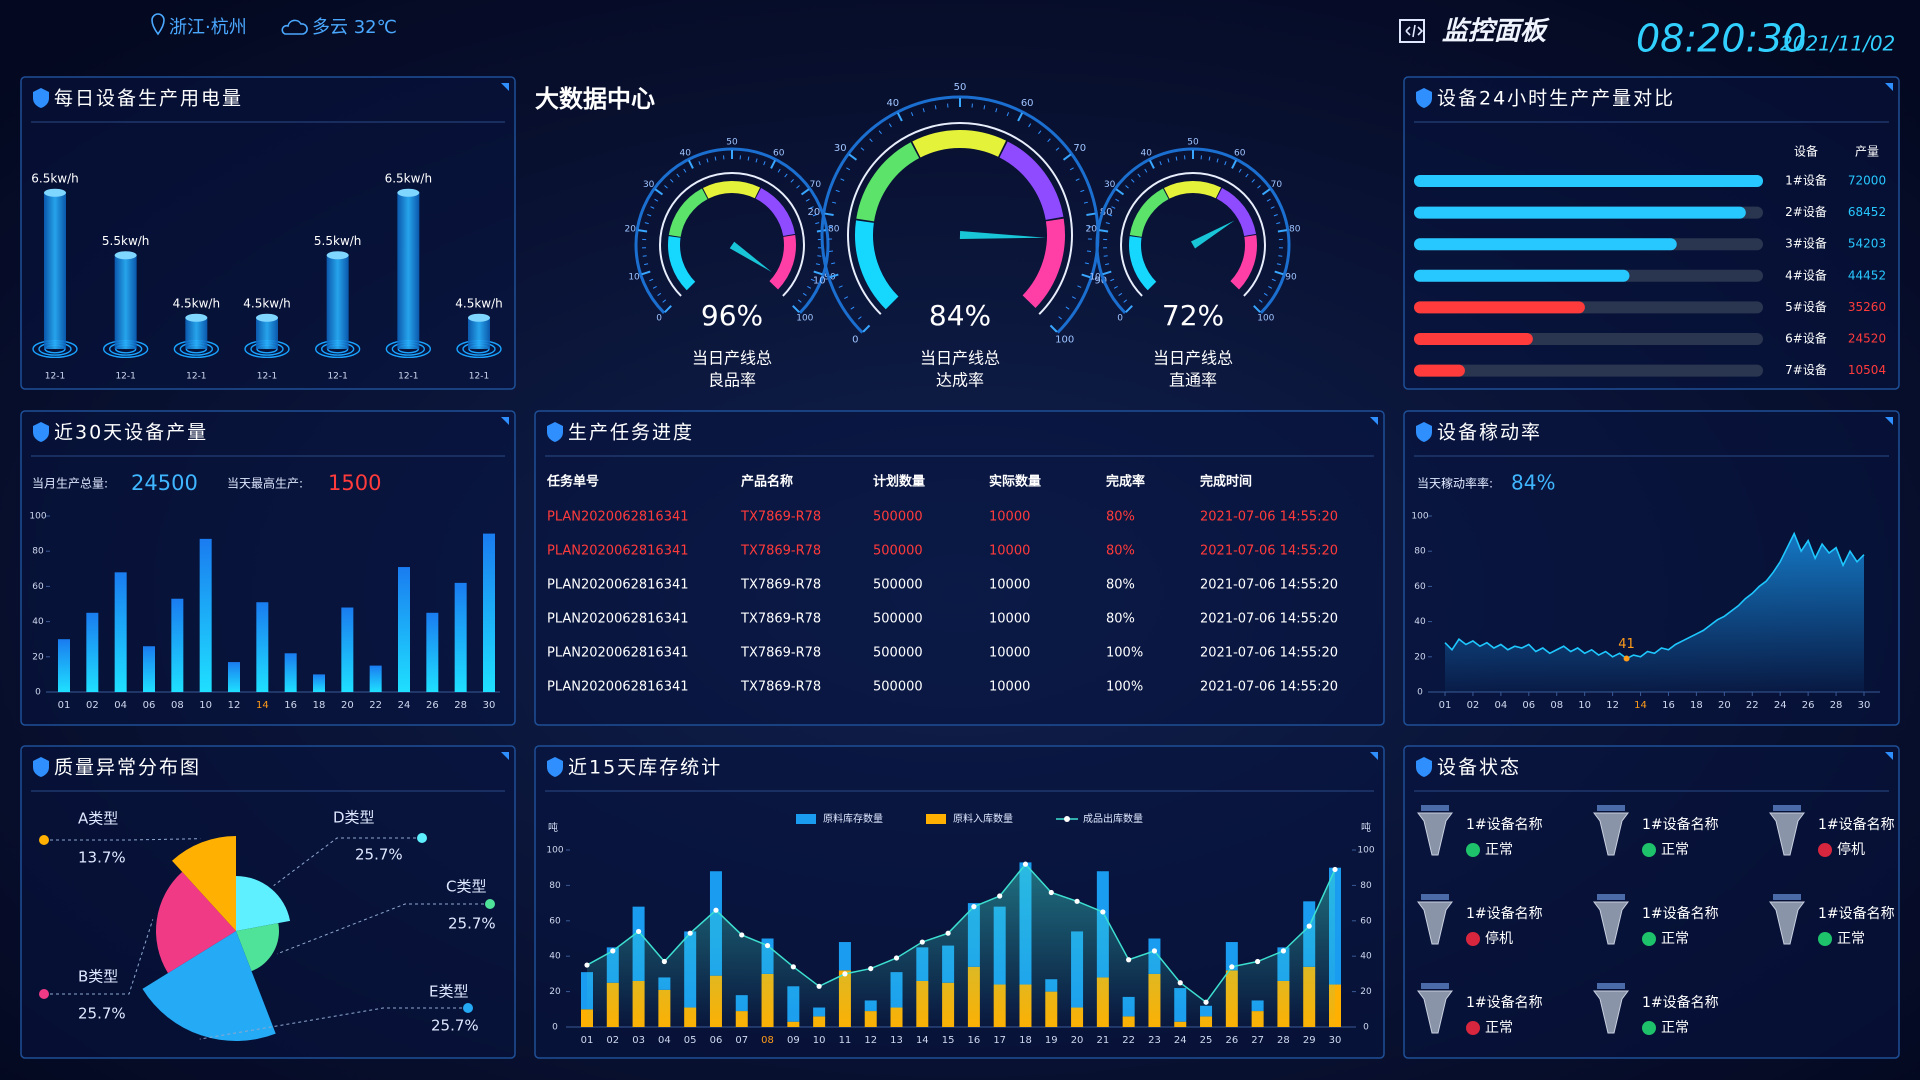 This screenshot has height=1080, width=1920. What do you see at coordinates (1867, 181) in the screenshot?
I see `value-label: 72000` at bounding box center [1867, 181].